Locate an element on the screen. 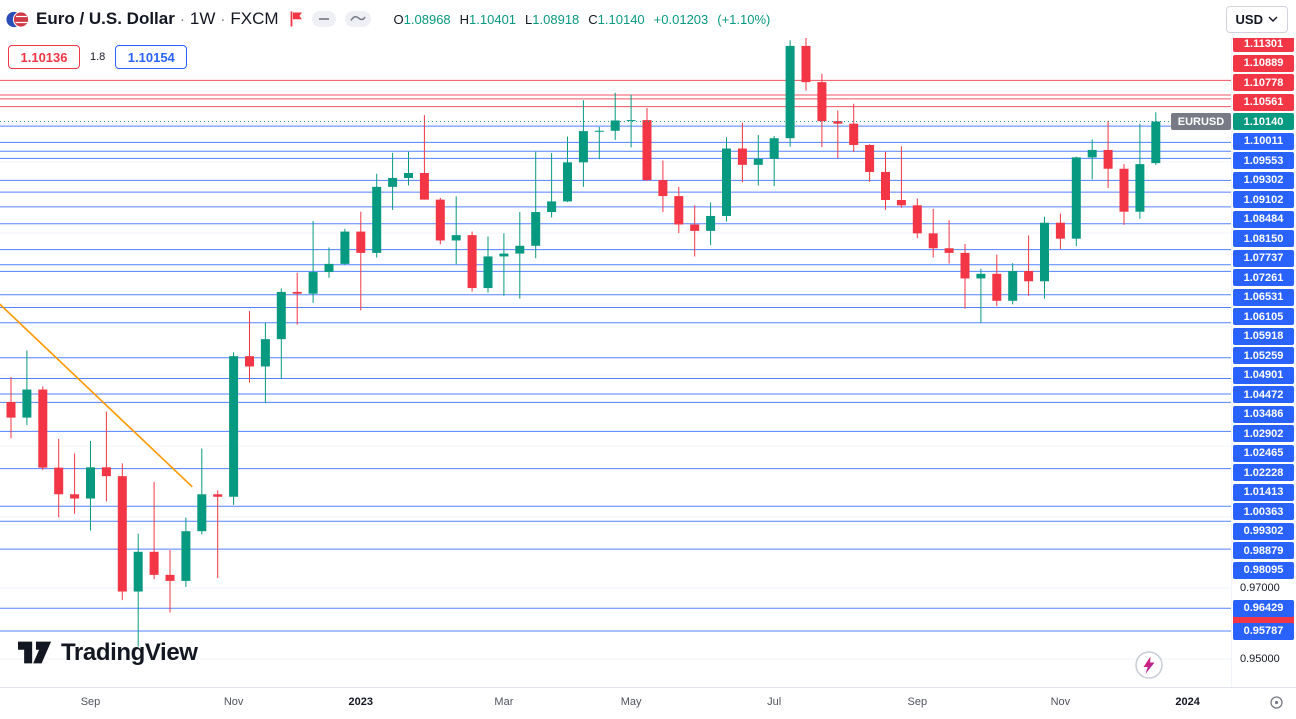 The height and width of the screenshot is (719, 1296). time-axis-label: May is located at coordinates (631, 702).